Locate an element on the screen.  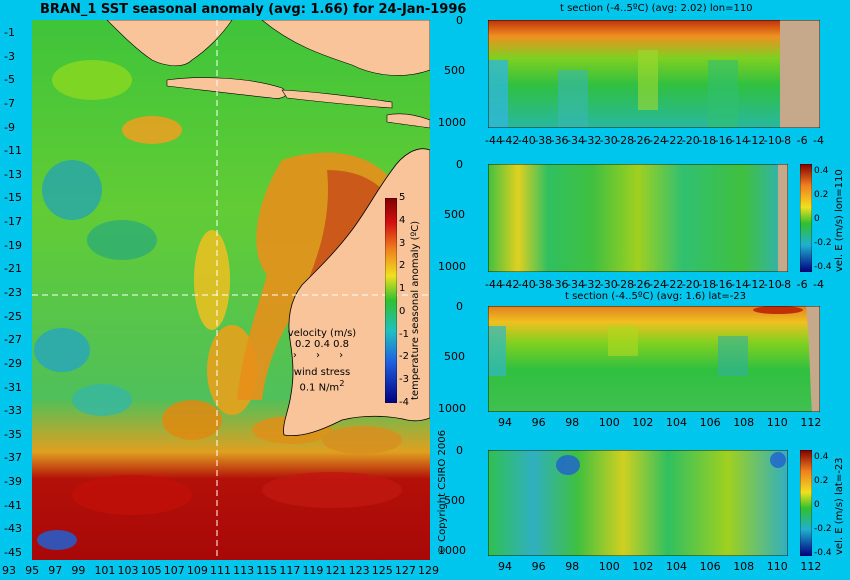
map-lat-tick: -5 is located at coordinates (9, 80).